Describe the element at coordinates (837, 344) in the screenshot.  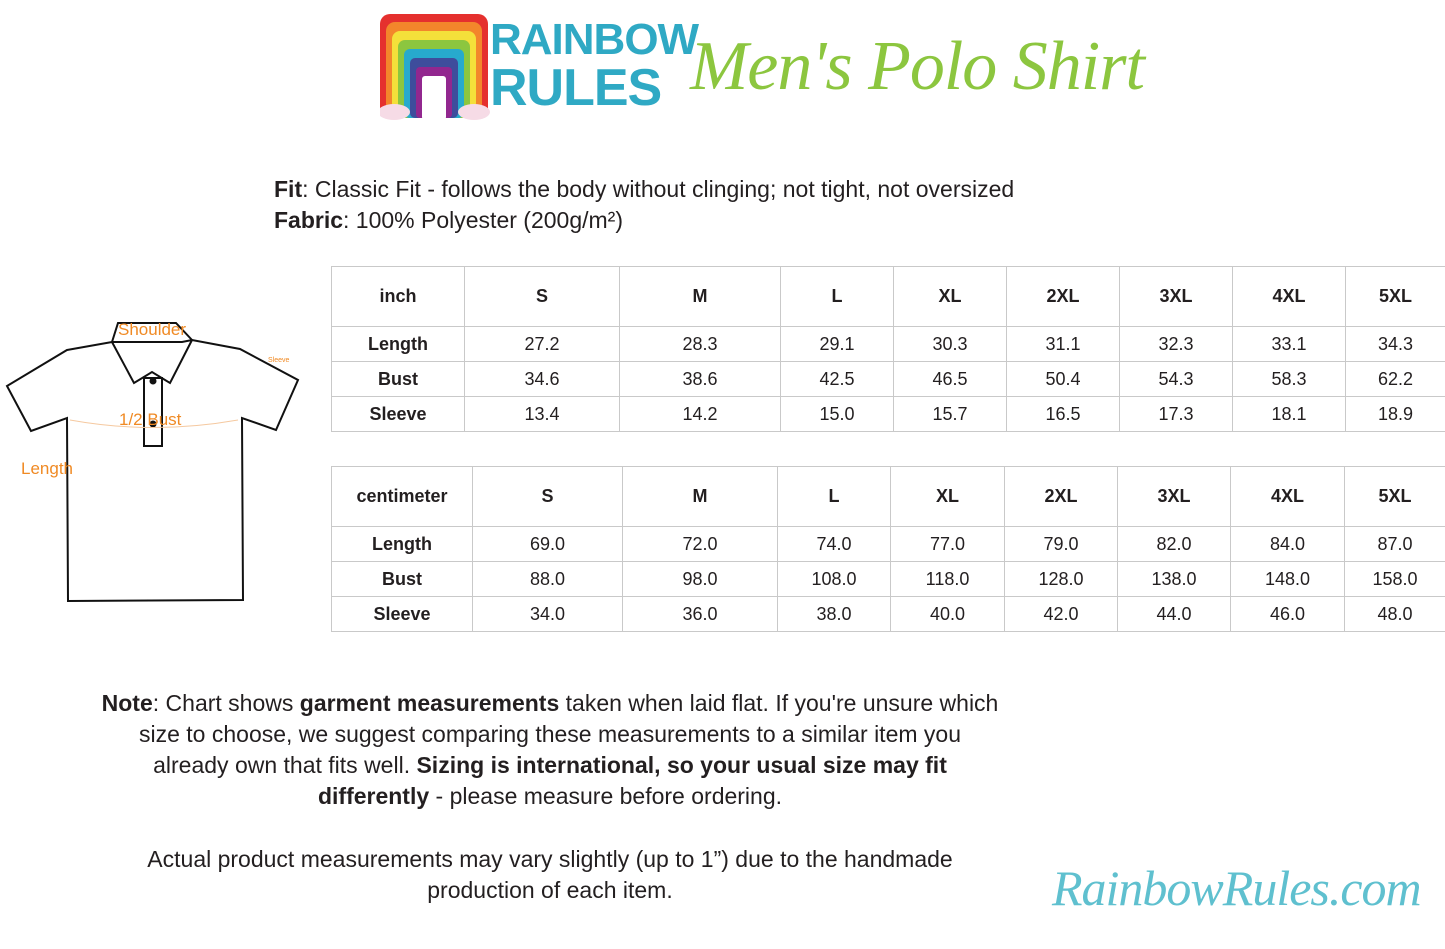
I see `table-cell: 29.1` at that location.